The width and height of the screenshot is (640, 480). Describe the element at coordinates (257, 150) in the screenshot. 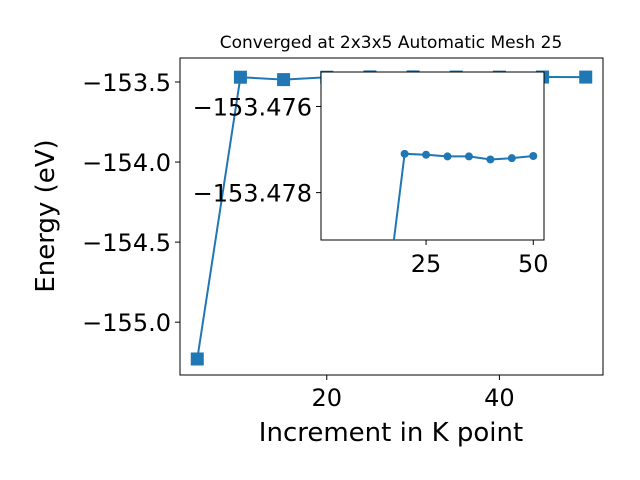

I see `inset-y-ticks: −153.478 −153.476` at that location.